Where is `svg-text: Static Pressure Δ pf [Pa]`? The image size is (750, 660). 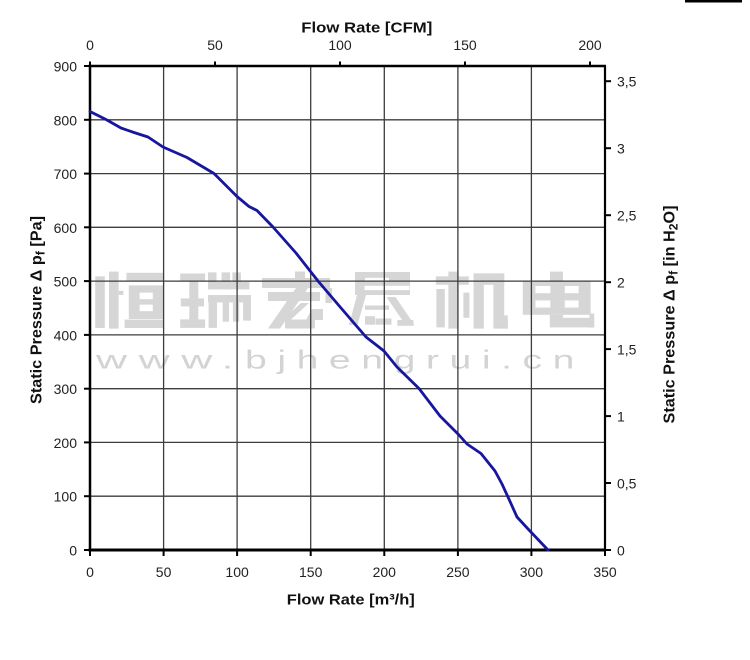
svg-text: Static Pressure Δ pf [Pa] is located at coordinates (38, 310).